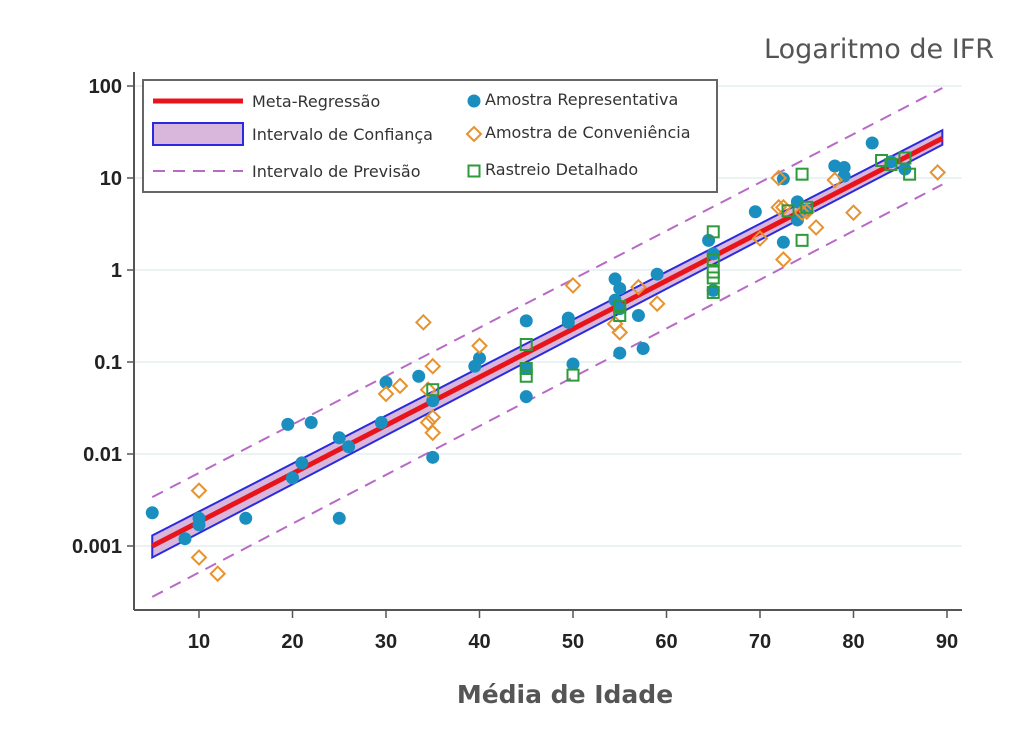  I want to click on legend-item: Amostra Representativa, so click(572, 99).